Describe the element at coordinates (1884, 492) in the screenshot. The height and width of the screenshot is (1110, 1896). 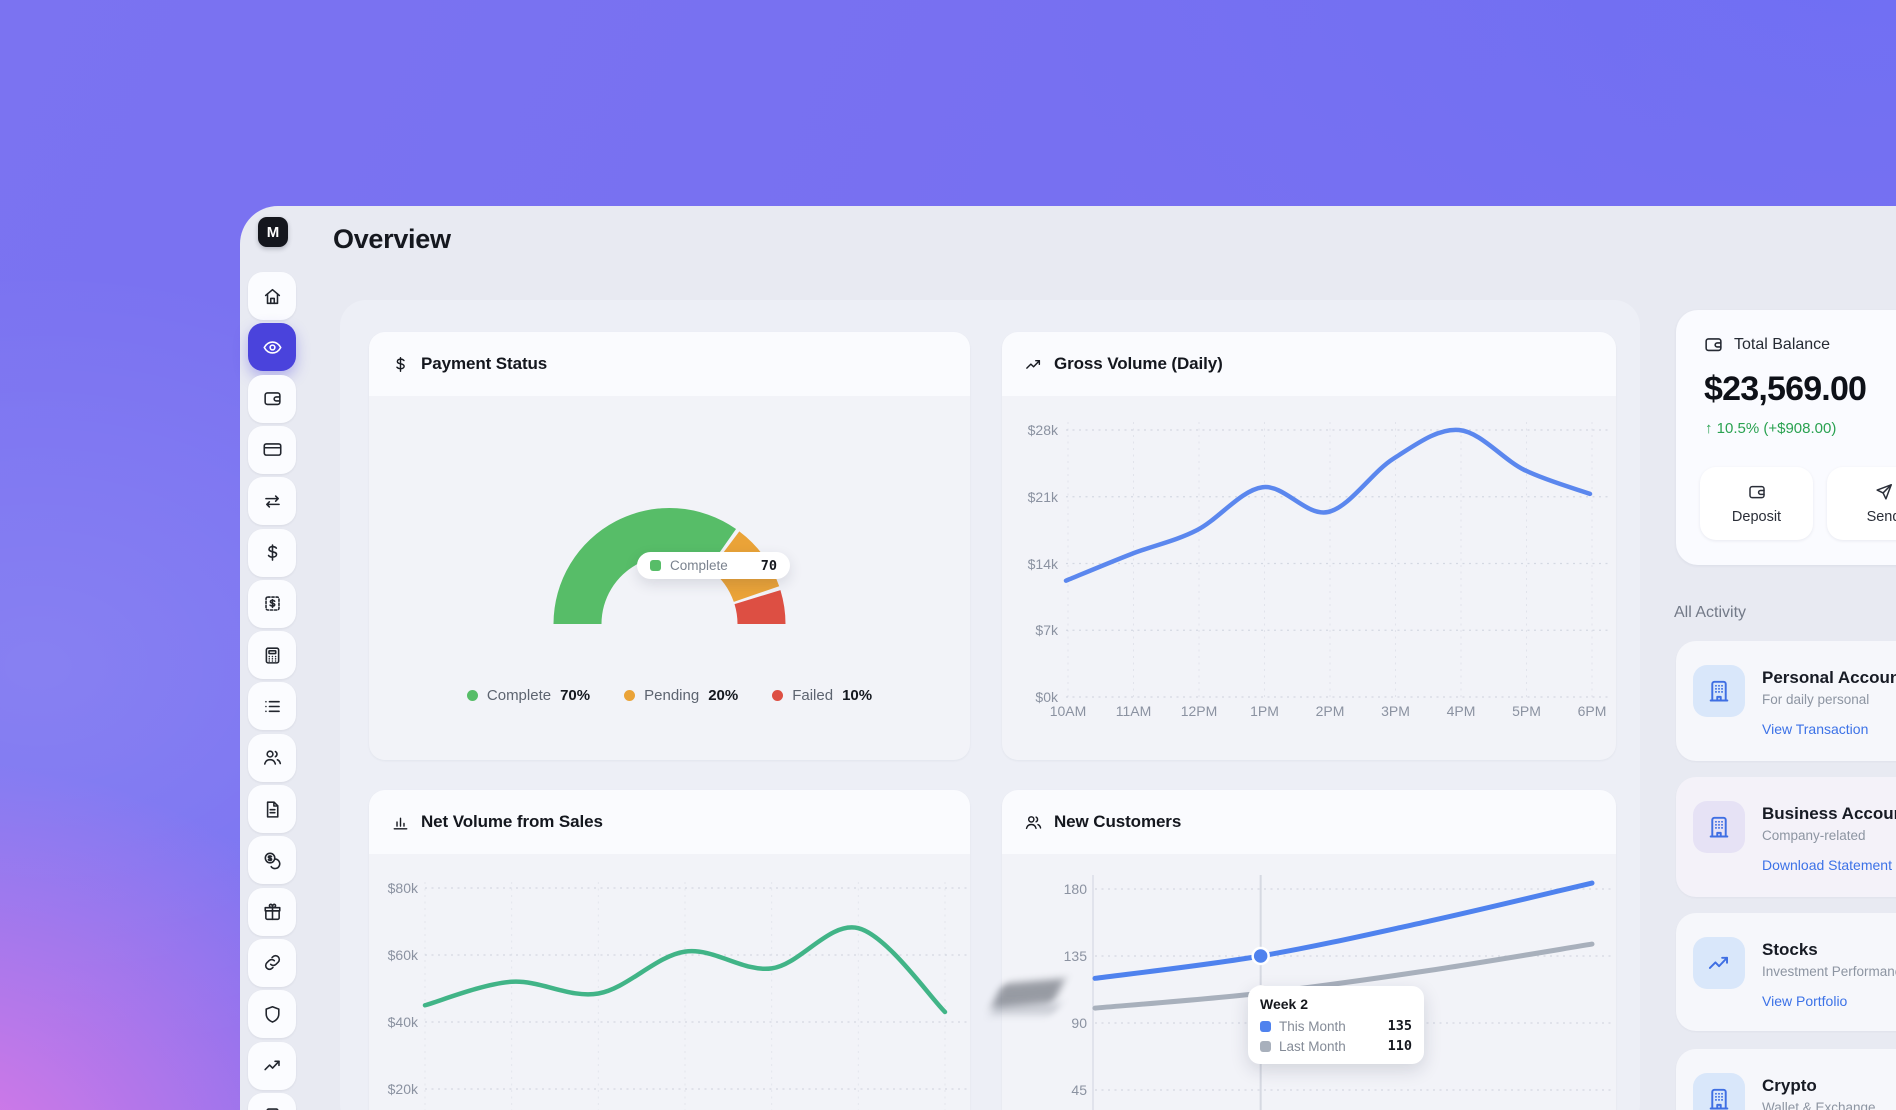
I see `send-icon` at that location.